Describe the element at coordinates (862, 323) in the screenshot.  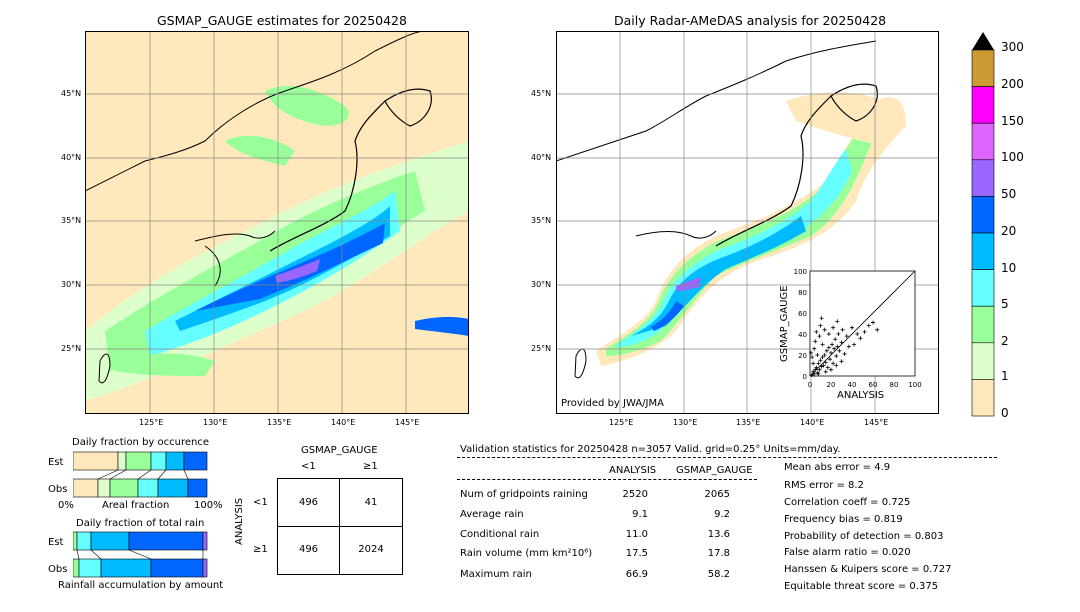
I see `scatter-diagonal` at that location.